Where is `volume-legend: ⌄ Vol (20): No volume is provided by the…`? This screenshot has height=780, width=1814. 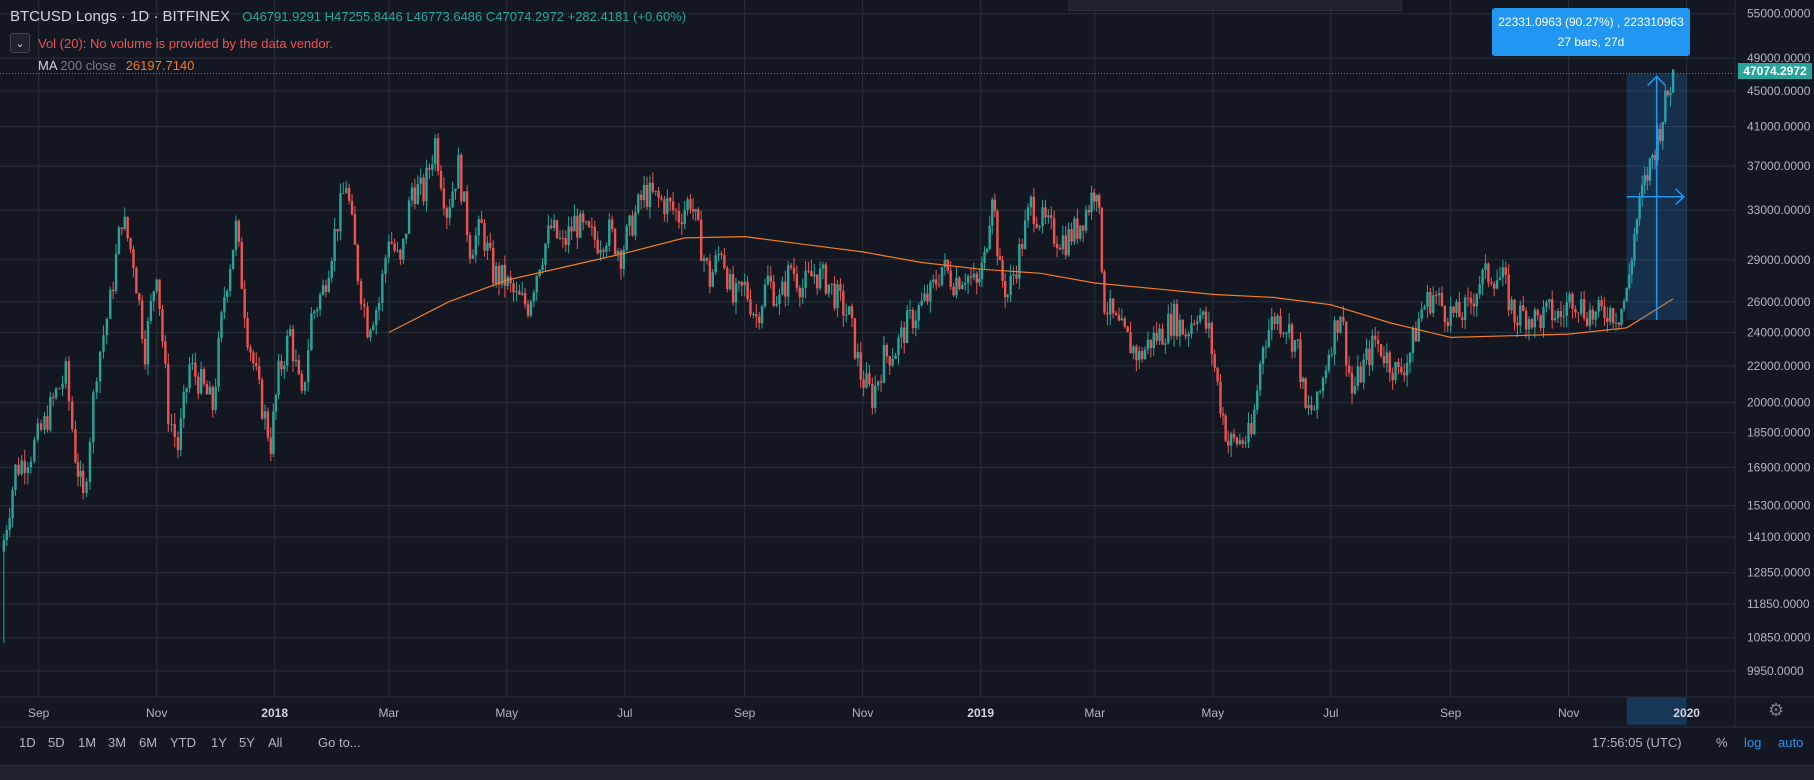
volume-legend: ⌄ Vol (20): No volume is provided by the… is located at coordinates (171, 43).